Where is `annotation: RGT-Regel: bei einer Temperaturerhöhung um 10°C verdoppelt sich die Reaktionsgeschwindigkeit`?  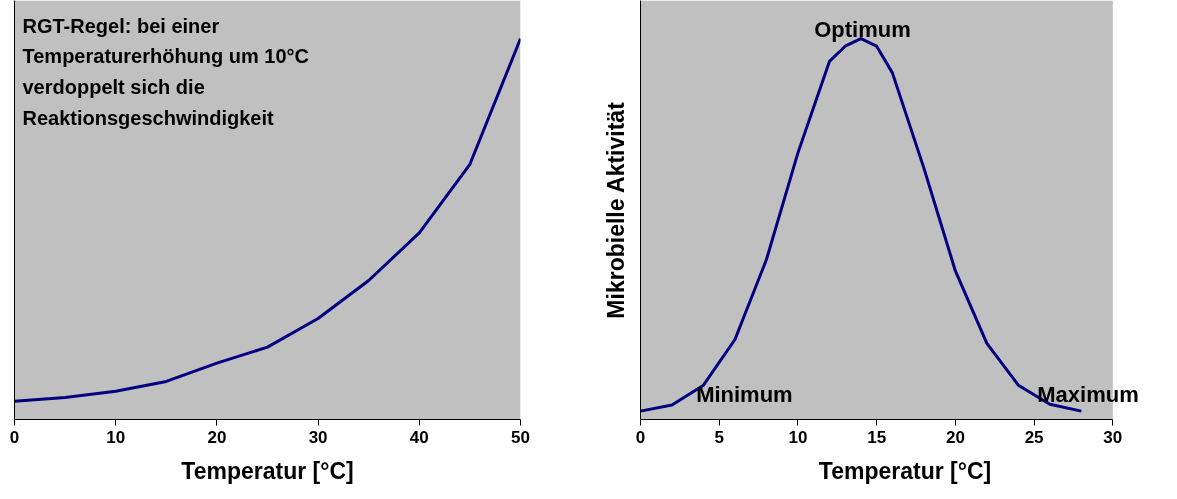
annotation: RGT-Regel: bei einer Temperaturerhöhung um 10°C verdoppelt sich die Reaktionsgeschwindigkeit is located at coordinates (166, 71).